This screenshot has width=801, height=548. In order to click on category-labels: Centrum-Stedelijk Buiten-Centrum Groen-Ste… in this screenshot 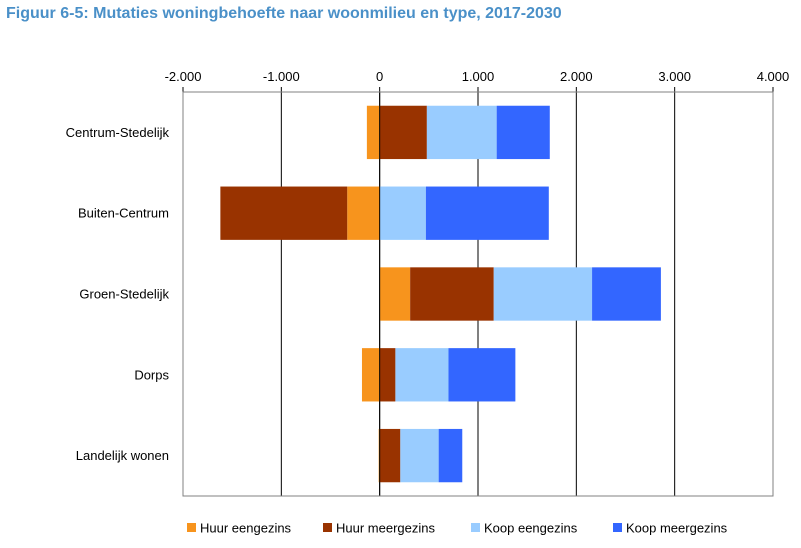, I will do `click(118, 294)`.